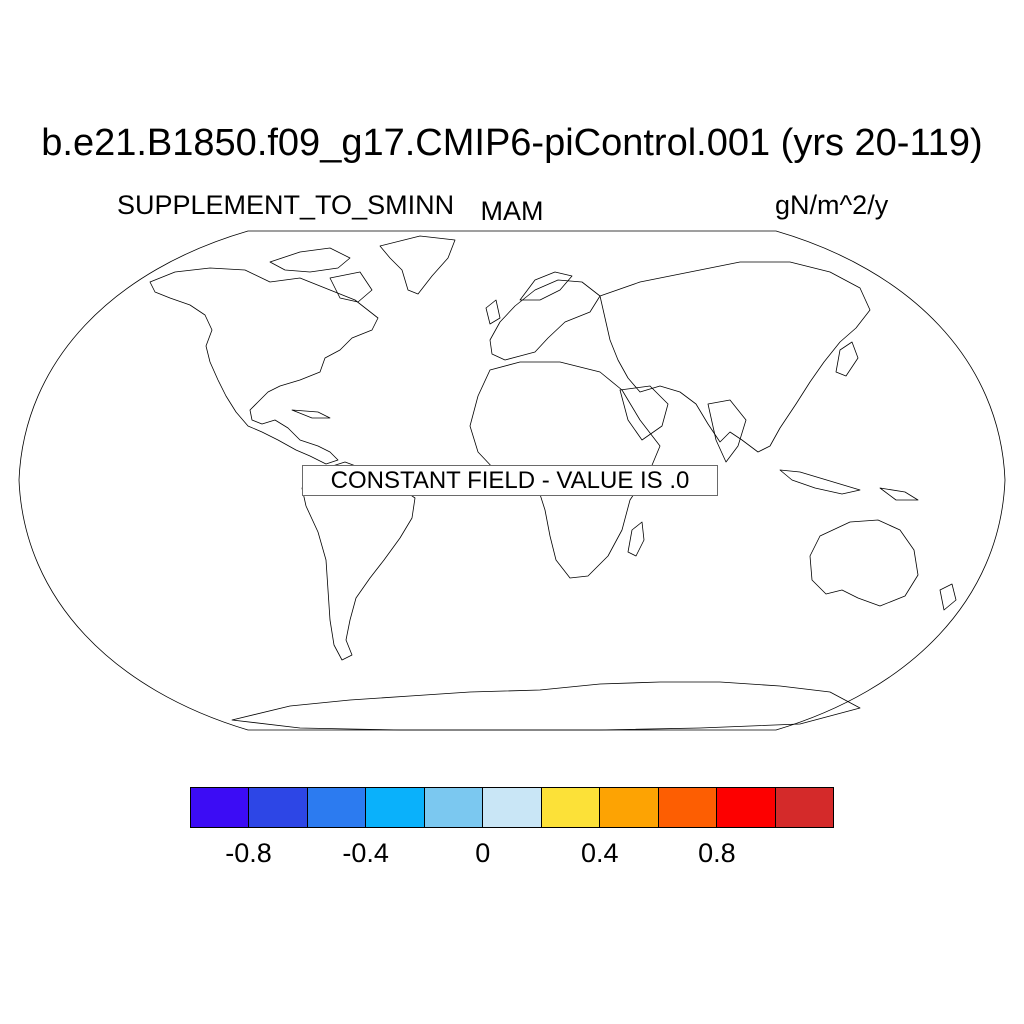  I want to click on coast-europe, so click(545, 320).